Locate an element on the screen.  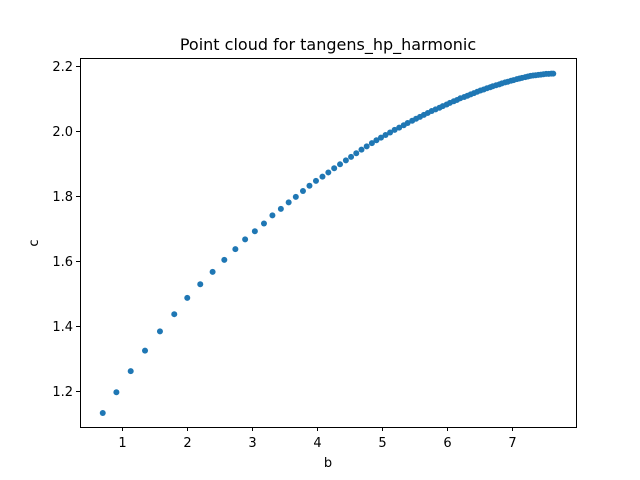
y-tick-label: 2.2 is located at coordinates (62, 67).